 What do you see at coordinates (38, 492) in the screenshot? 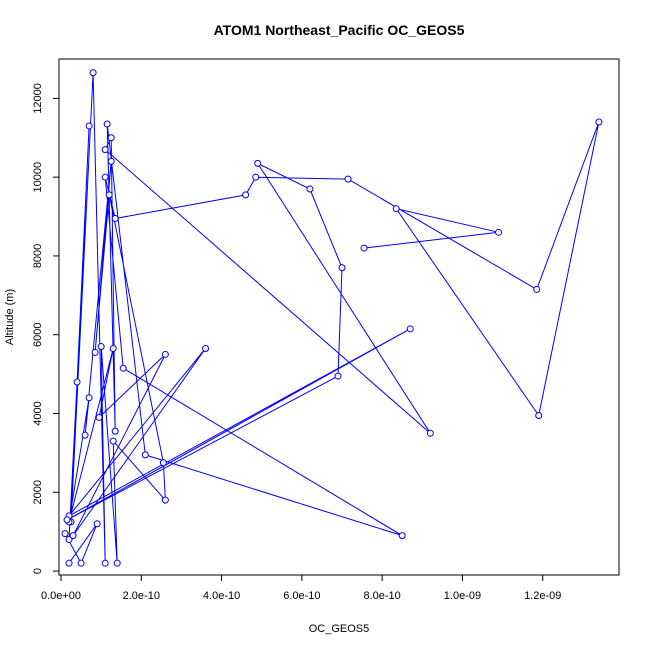
I see `y-tick-label: 2000` at bounding box center [38, 492].